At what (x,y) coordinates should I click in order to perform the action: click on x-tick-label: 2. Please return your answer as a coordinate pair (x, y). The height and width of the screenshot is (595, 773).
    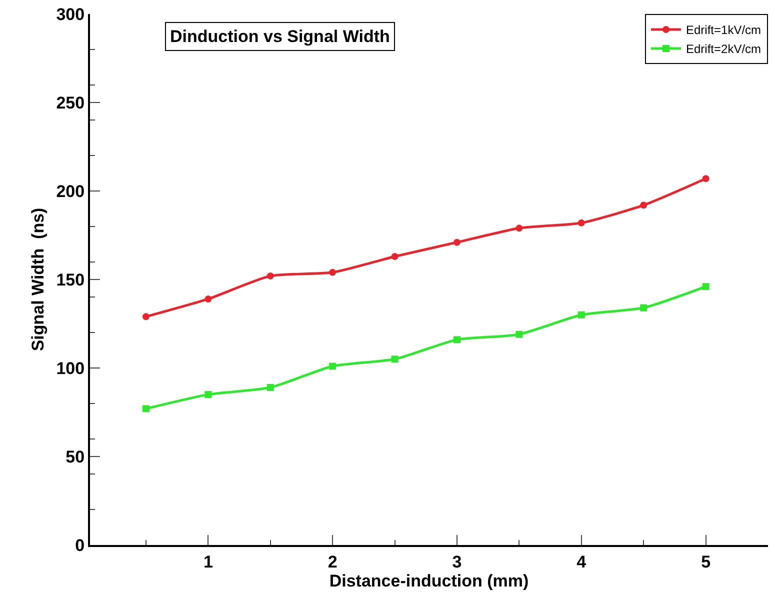
    Looking at the image, I should click on (333, 562).